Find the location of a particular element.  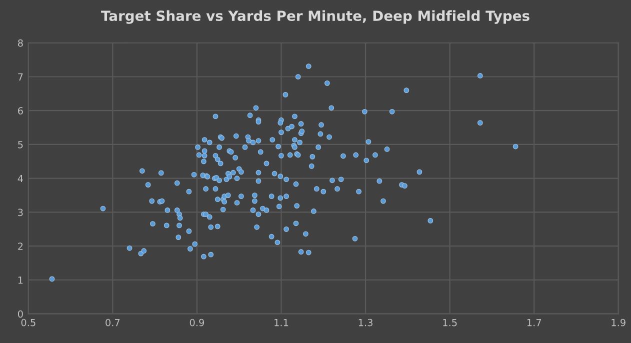

x-tick-label: 1.7 is located at coordinates (534, 322).